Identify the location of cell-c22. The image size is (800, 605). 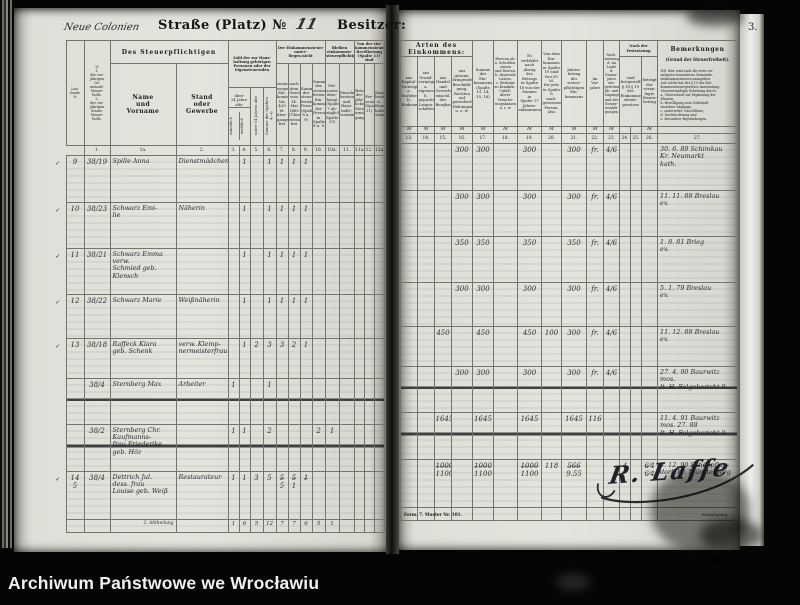
(595, 513).